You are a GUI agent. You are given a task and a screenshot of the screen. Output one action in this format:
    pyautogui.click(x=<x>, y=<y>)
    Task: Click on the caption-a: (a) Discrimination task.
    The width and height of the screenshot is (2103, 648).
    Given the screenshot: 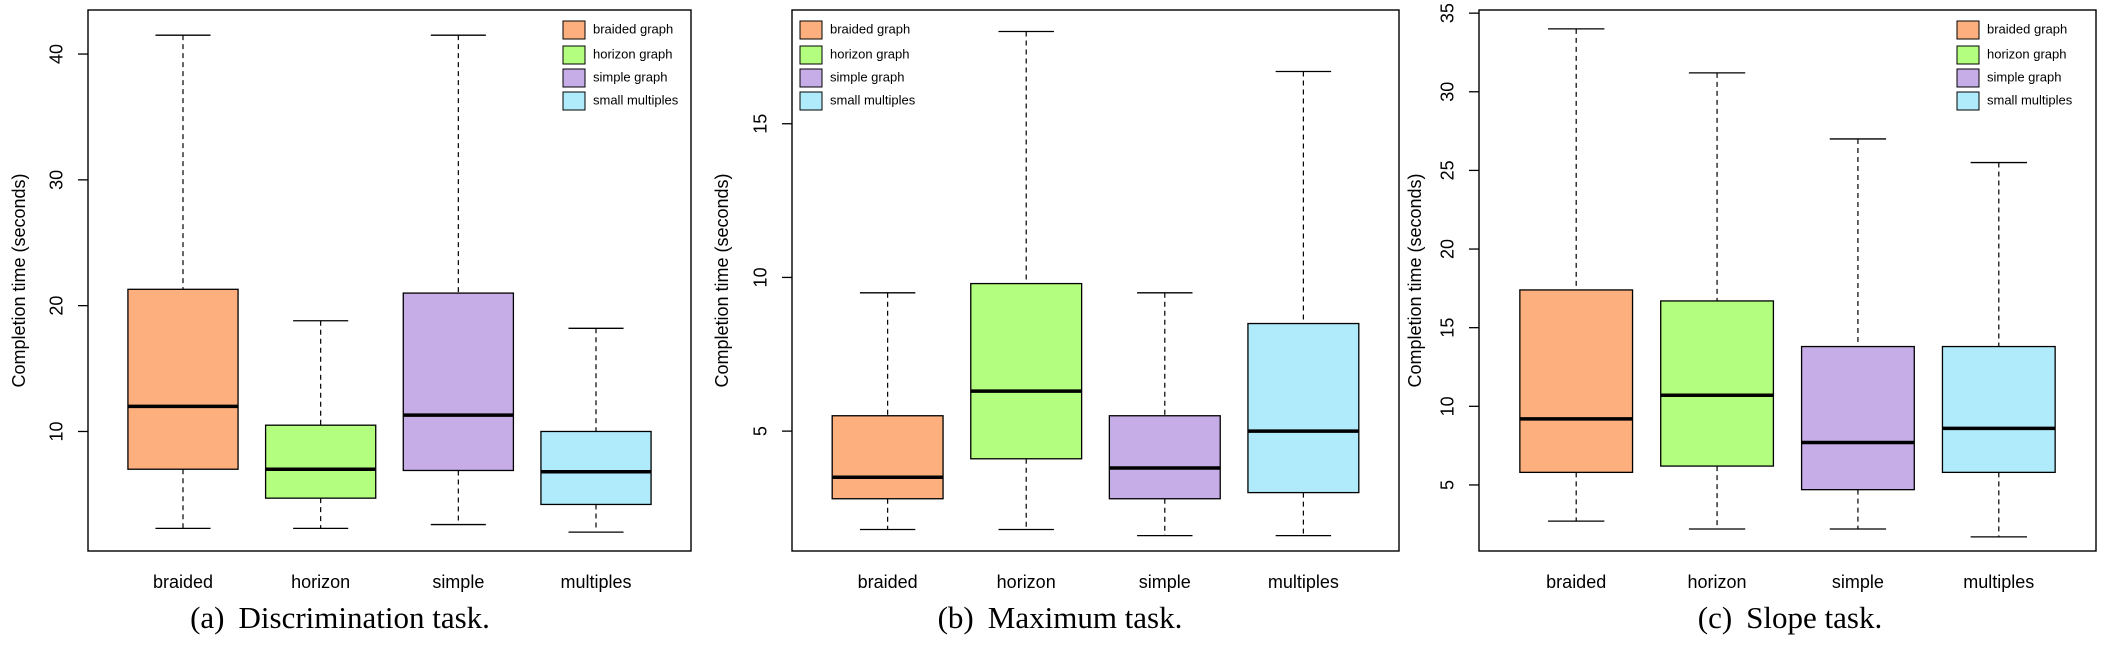 What is the action you would take?
    pyautogui.click(x=340, y=620)
    